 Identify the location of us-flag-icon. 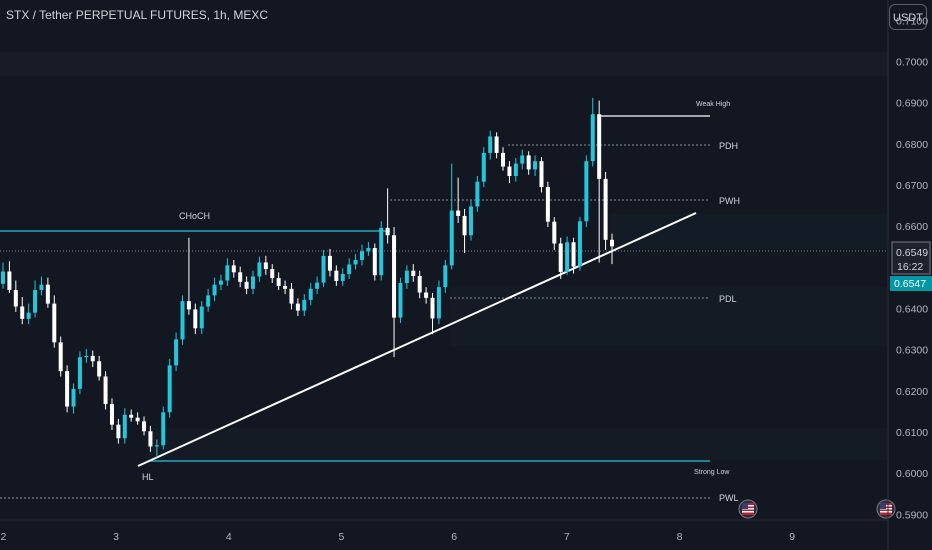
(748, 509).